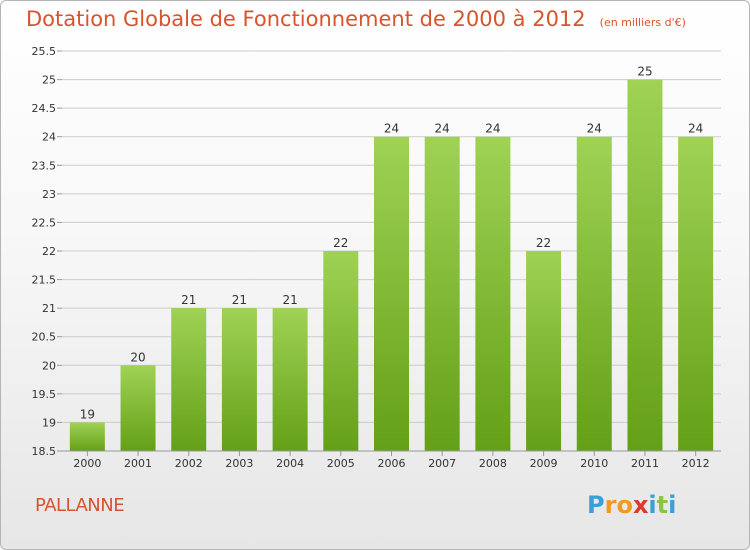  What do you see at coordinates (44, 51) in the screenshot?
I see `y-tick-label: 25.5` at bounding box center [44, 51].